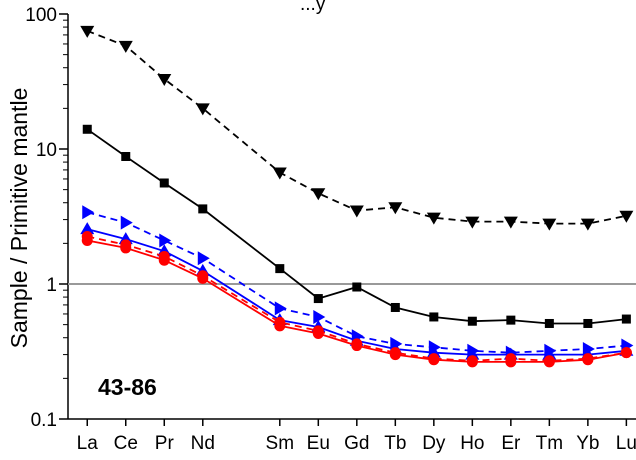  I want to click on x-tick-label: Tm, so click(549, 443).